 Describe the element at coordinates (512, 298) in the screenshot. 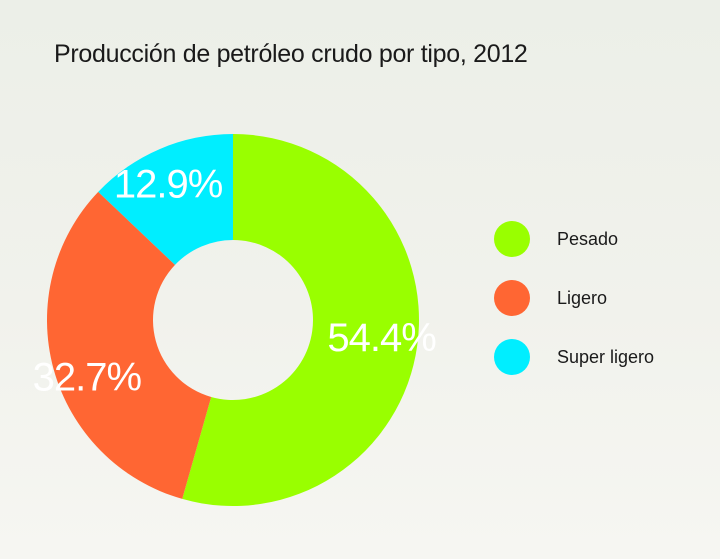

I see `legend-swatch-ligero` at that location.